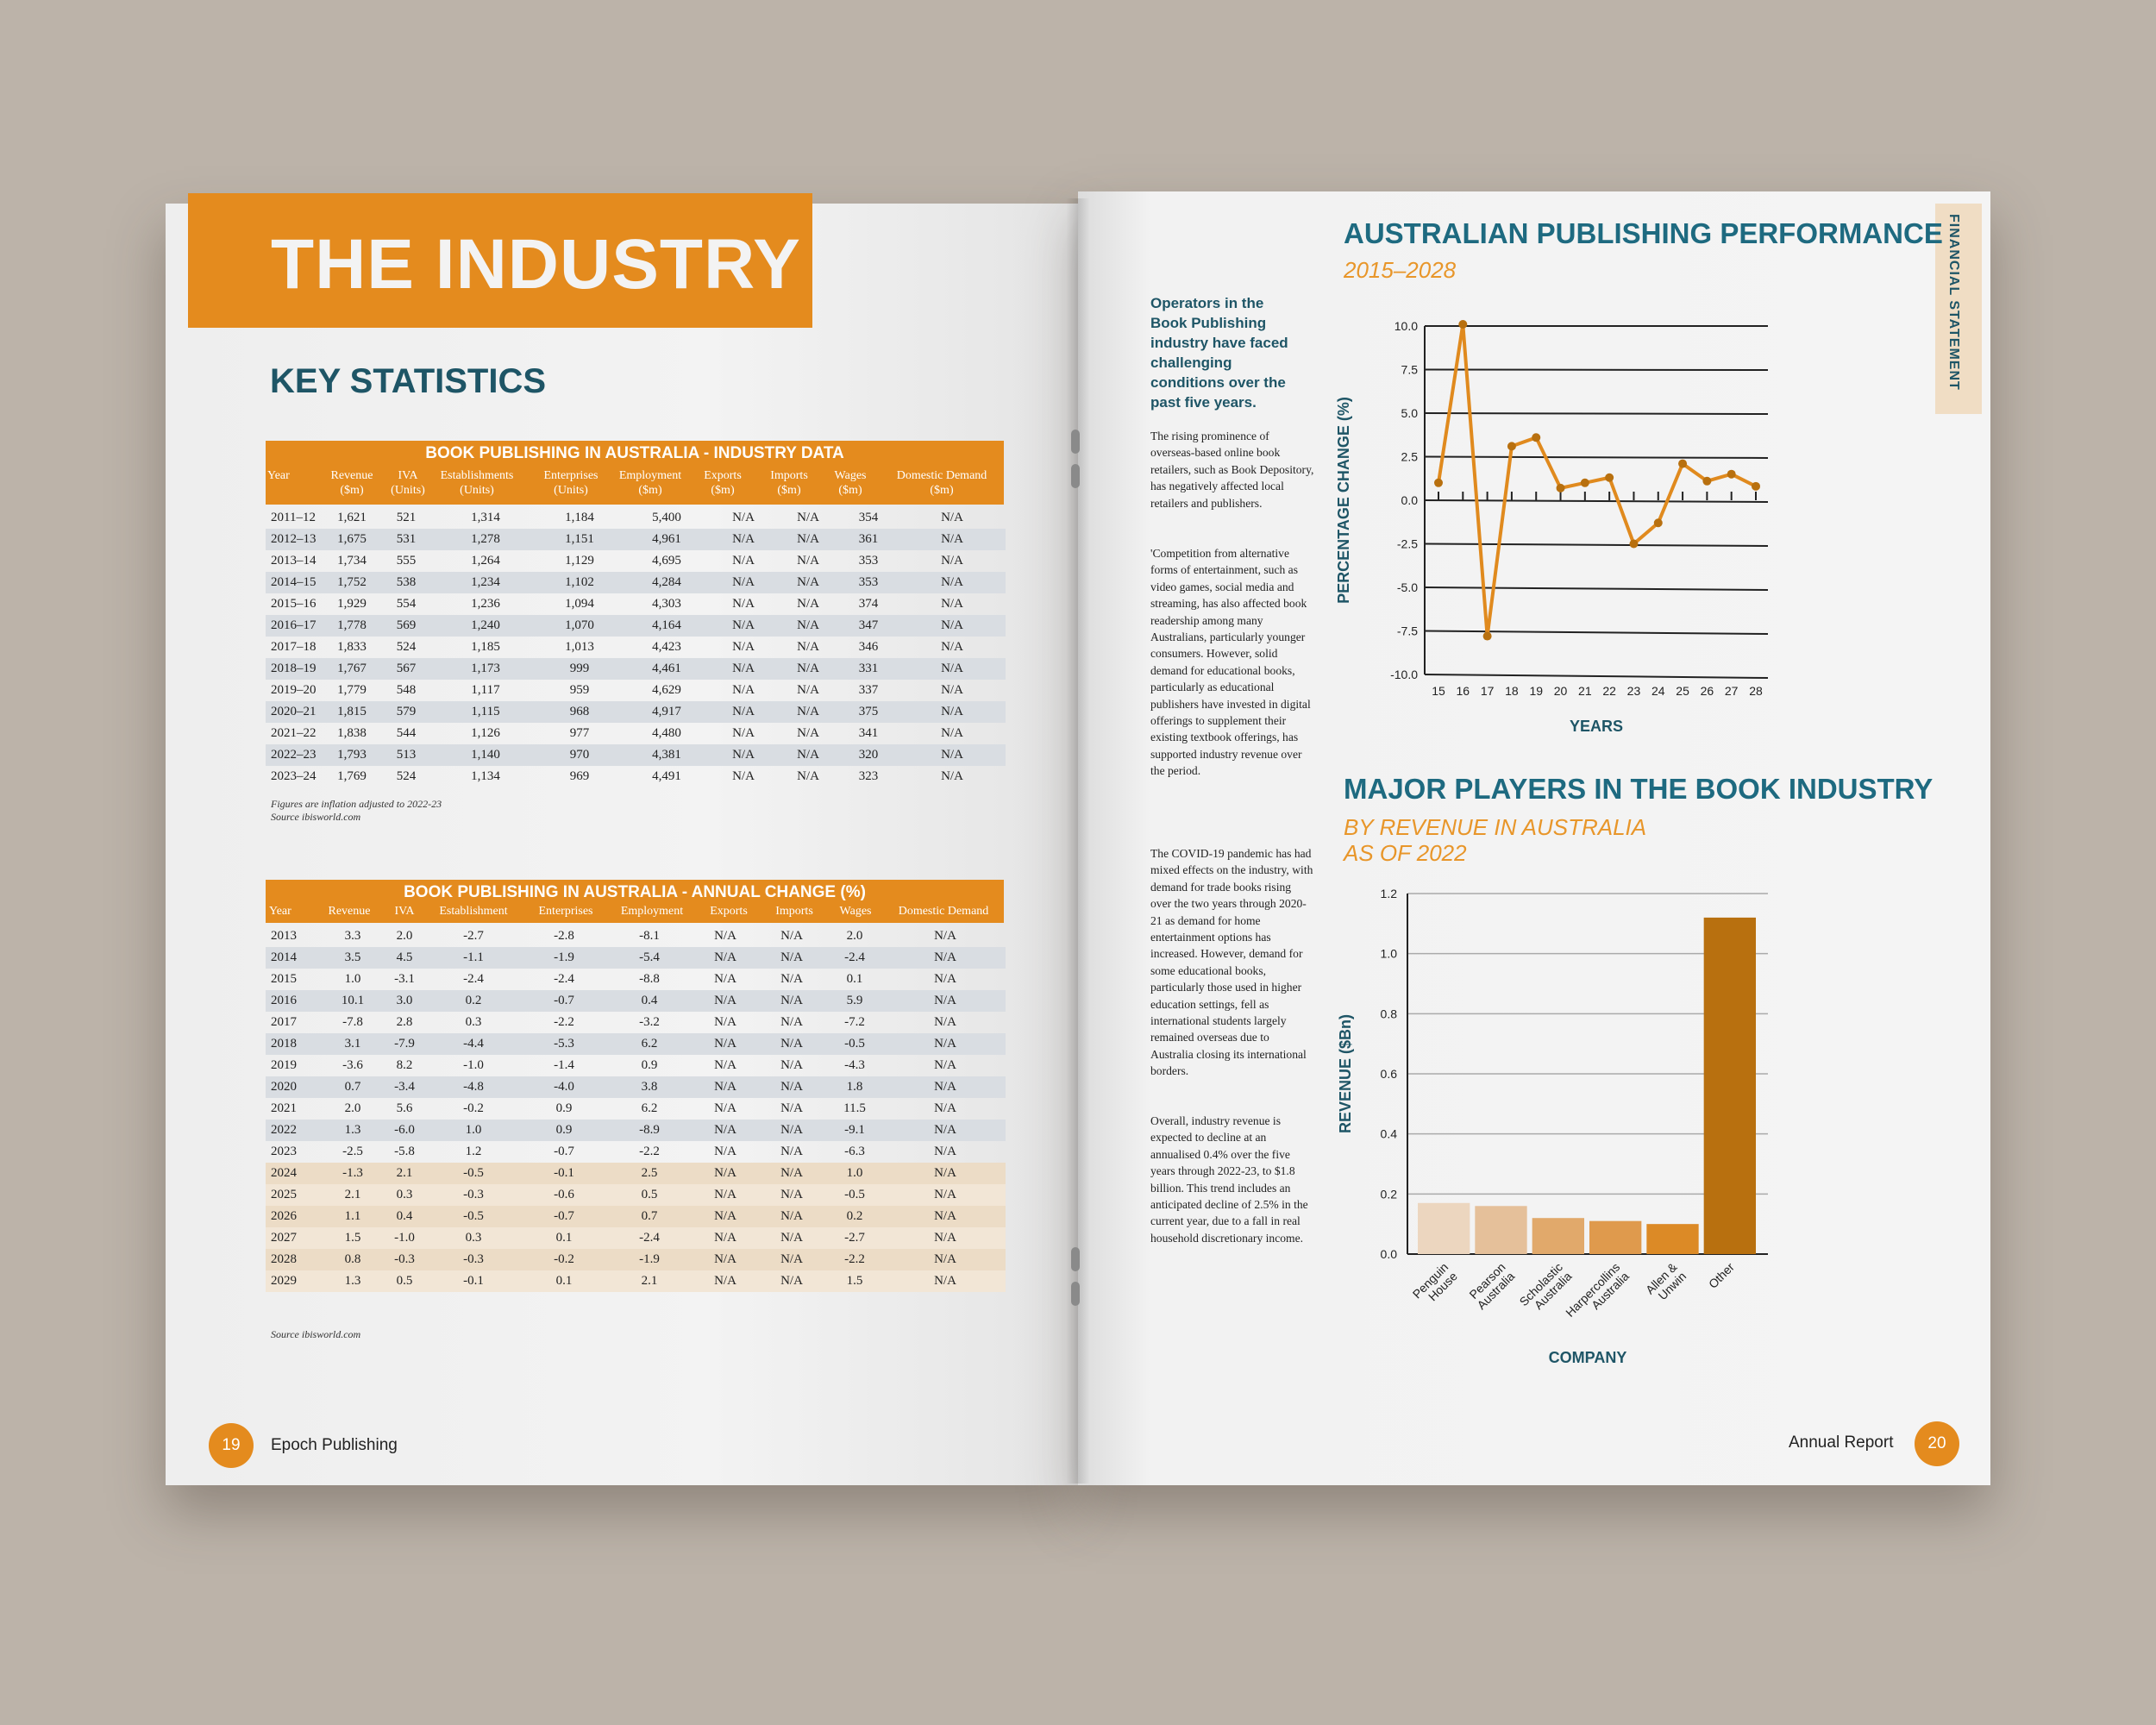 The image size is (2156, 1725). I want to click on table-cell: 2023–24, so click(294, 776).